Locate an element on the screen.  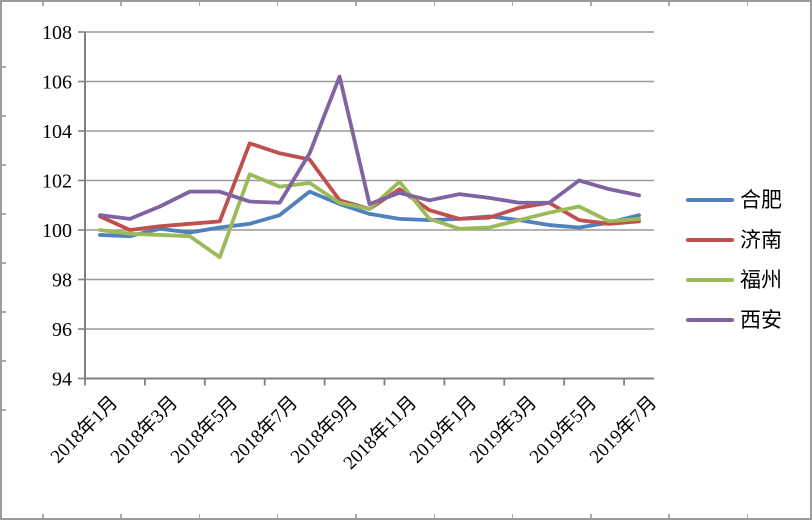
legend-label-jinan: 济南 is located at coordinates (761, 239).